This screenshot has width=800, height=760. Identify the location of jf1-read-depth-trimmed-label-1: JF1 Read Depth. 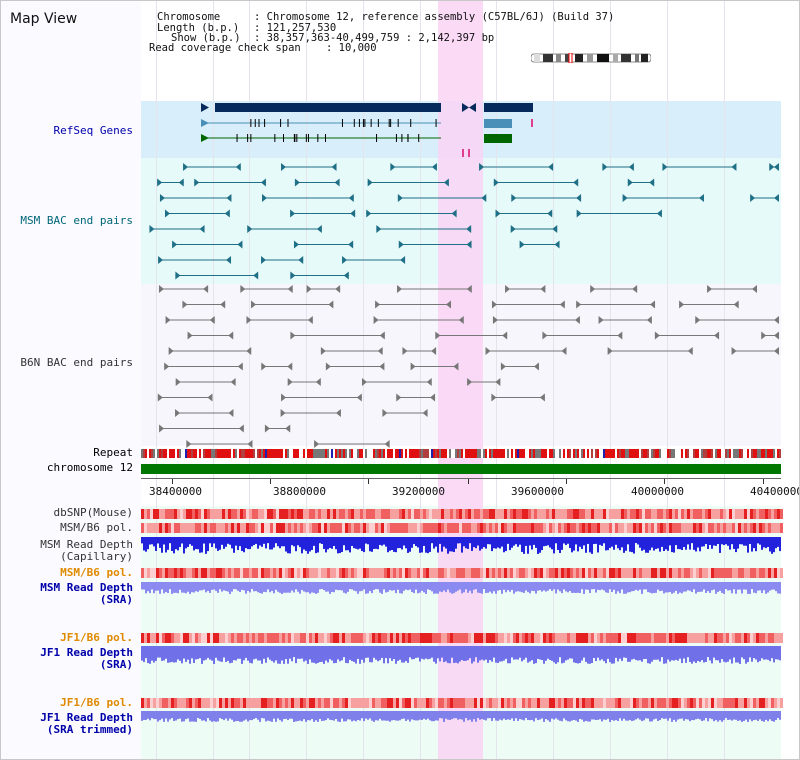
(86, 717).